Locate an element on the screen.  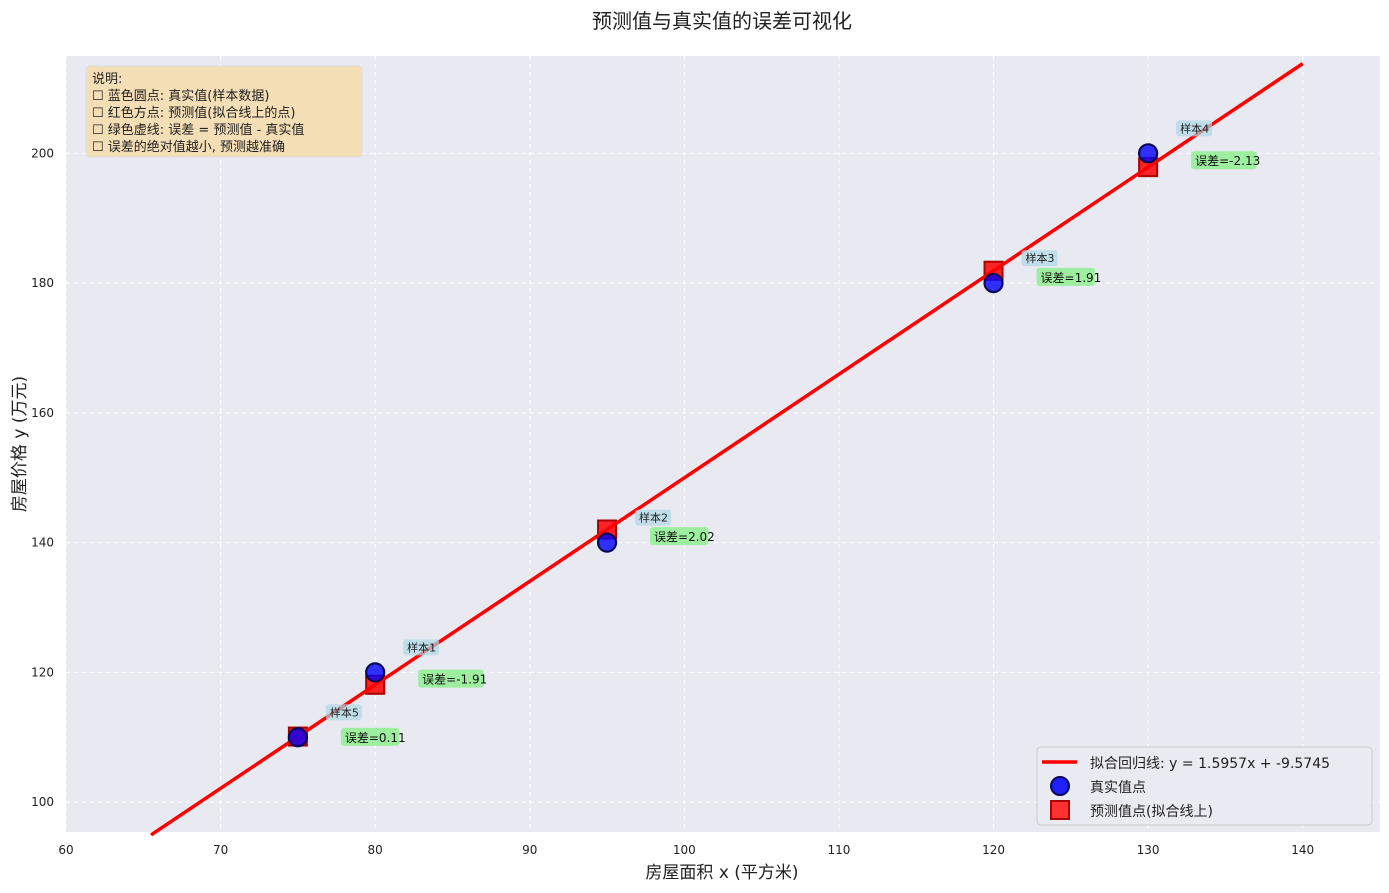
note-line: ☐ 红色方点: 预测值(拟合线上的点) is located at coordinates (193, 113).